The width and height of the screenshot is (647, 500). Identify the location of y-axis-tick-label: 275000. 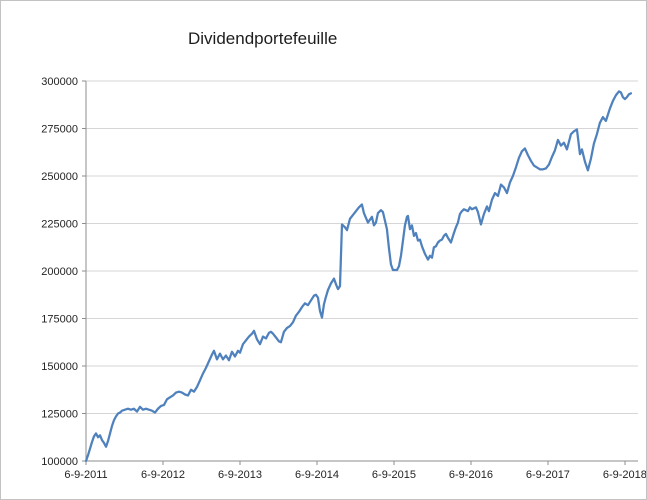
(59, 130).